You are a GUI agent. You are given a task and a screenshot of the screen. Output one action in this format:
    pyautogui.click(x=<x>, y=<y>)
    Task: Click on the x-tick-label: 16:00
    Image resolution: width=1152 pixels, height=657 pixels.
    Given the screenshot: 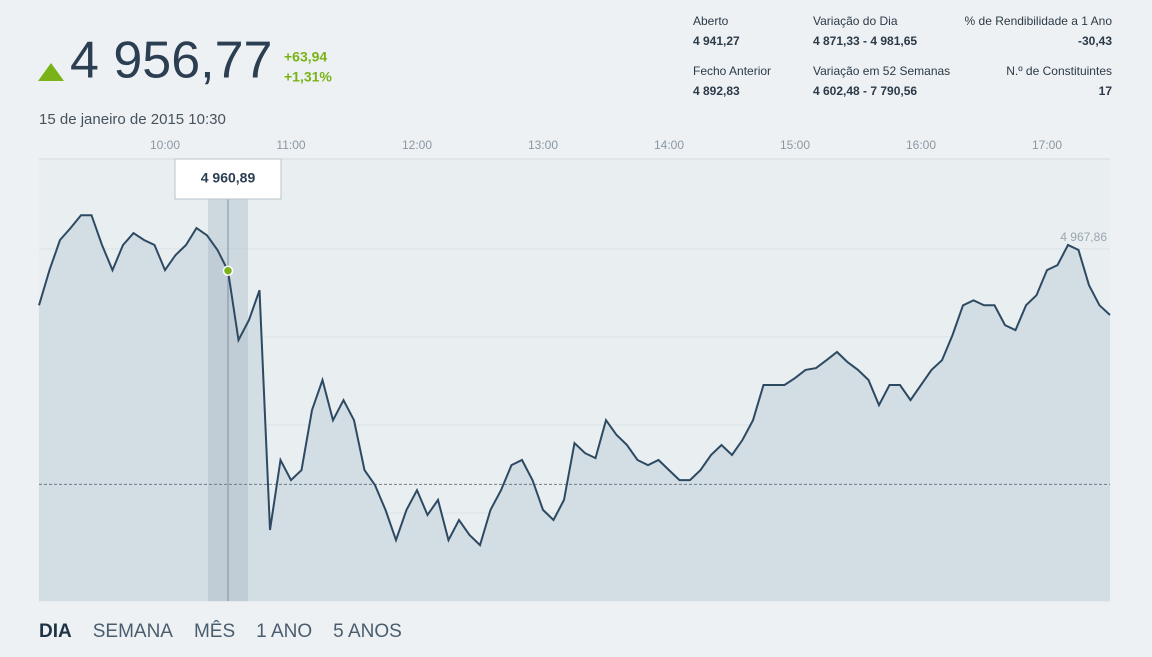 What is the action you would take?
    pyautogui.click(x=921, y=145)
    